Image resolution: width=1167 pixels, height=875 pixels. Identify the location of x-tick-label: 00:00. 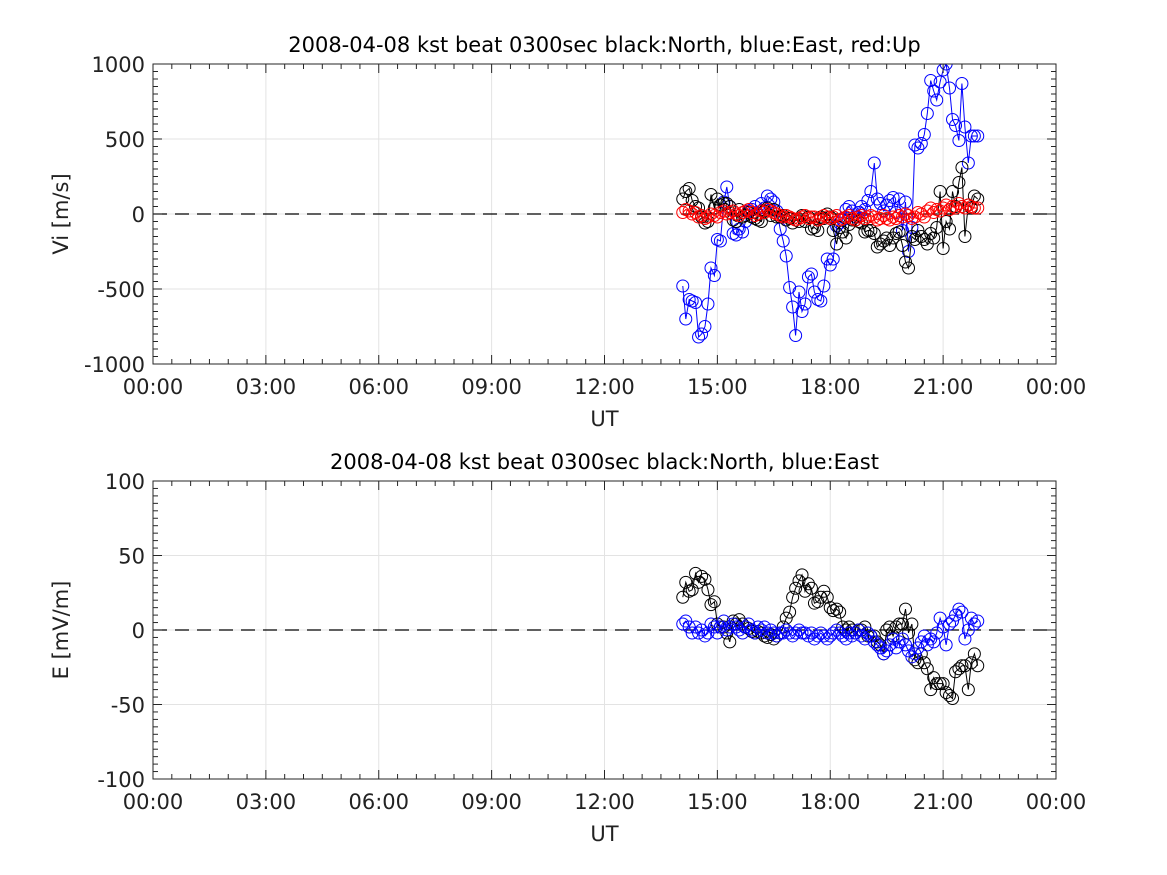
(153, 802).